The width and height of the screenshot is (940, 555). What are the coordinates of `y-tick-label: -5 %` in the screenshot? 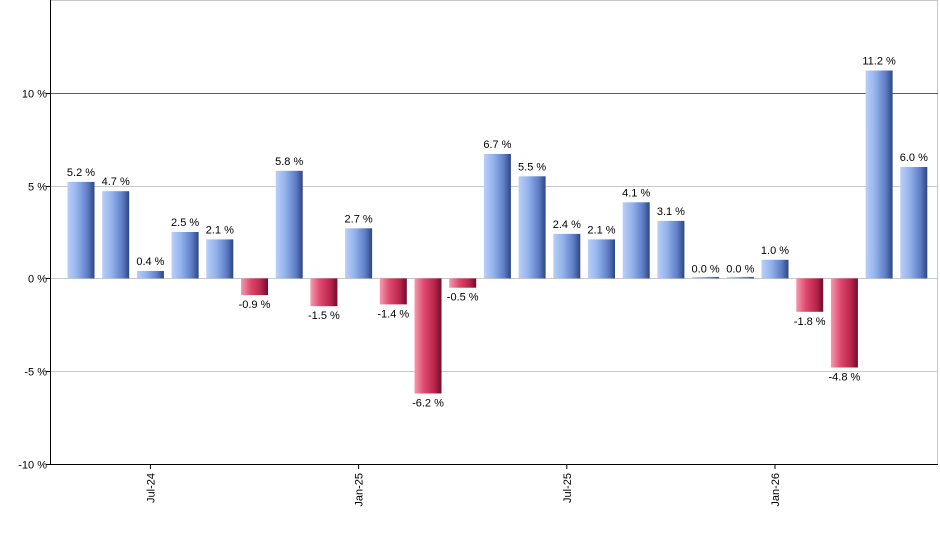 It's located at (35, 373).